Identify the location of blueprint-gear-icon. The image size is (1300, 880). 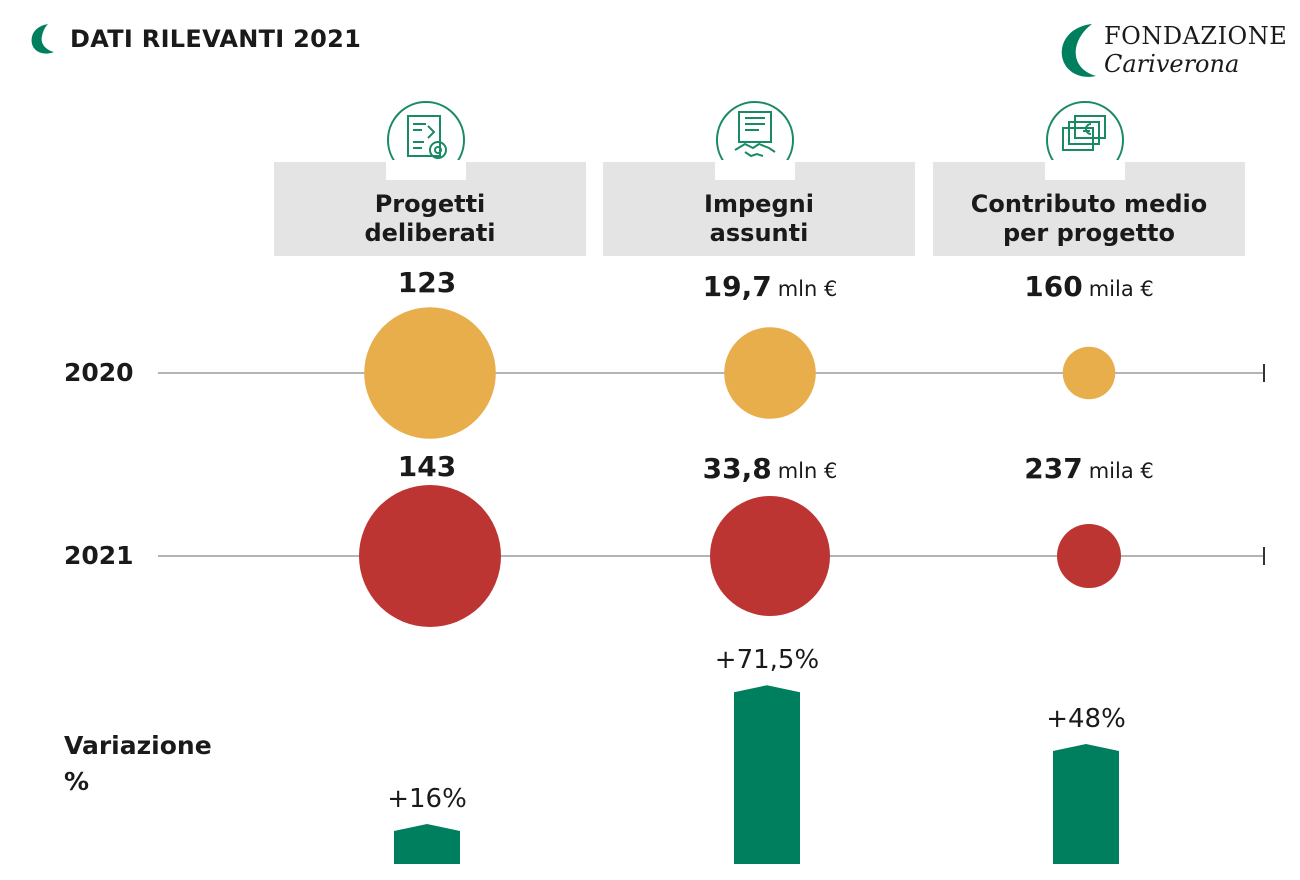
(426, 140).